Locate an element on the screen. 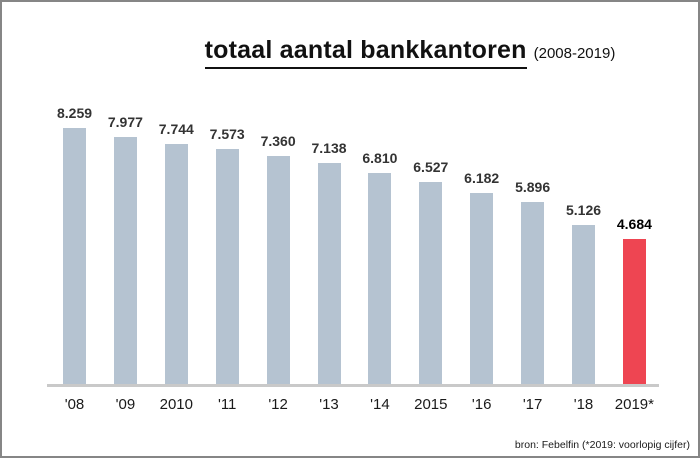 The width and height of the screenshot is (700, 458). source-note: bron: Febelfin (*2019: voorlopig cijfer) is located at coordinates (602, 445).